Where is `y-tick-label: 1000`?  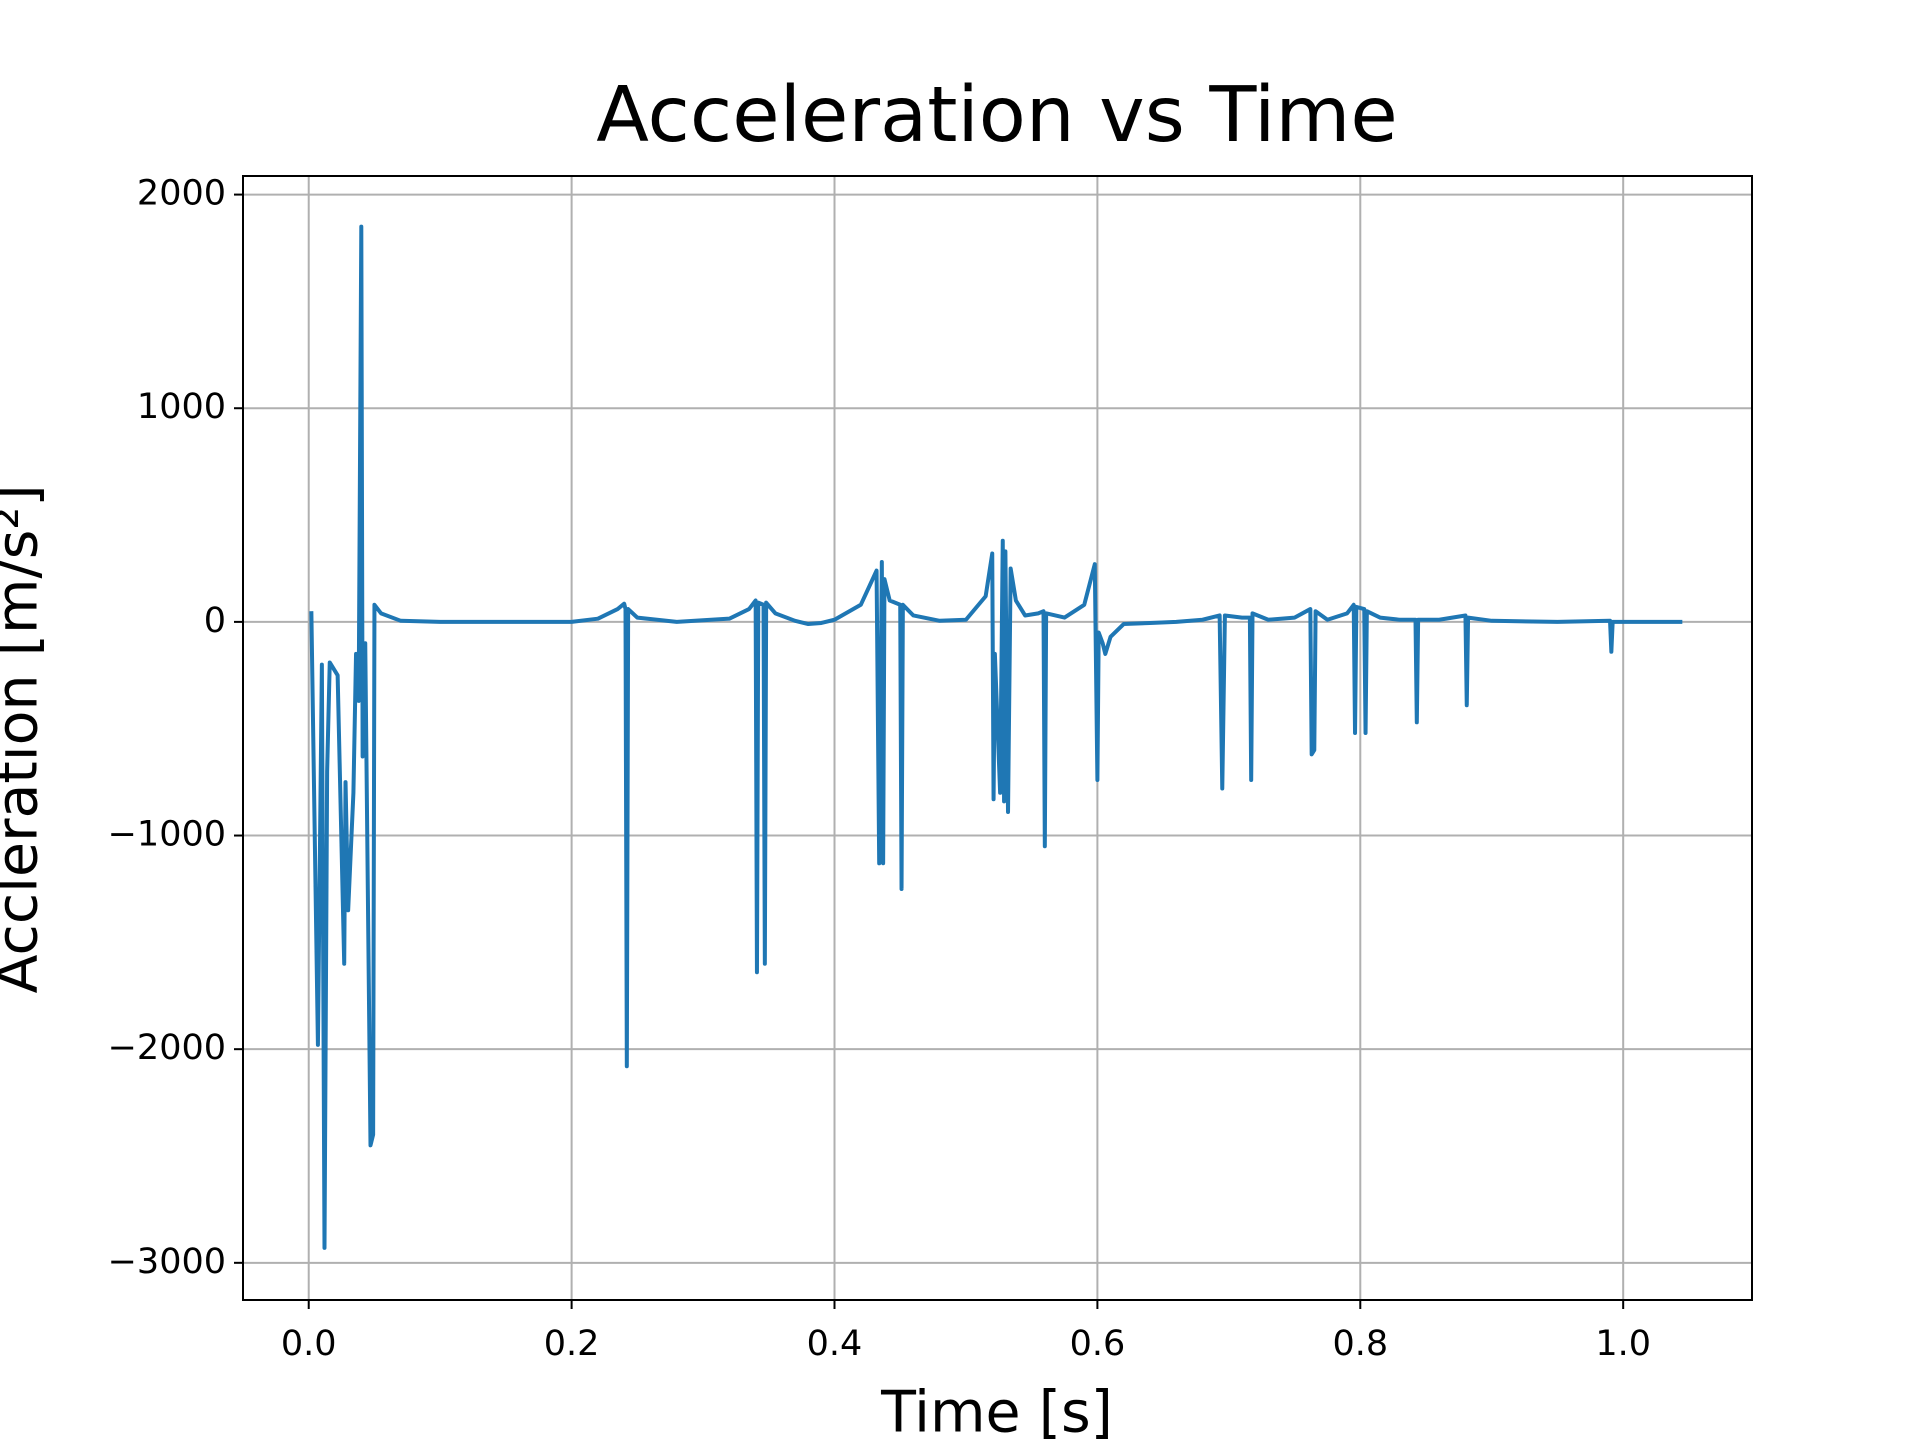
y-tick-label: 1000 is located at coordinates (181, 407).